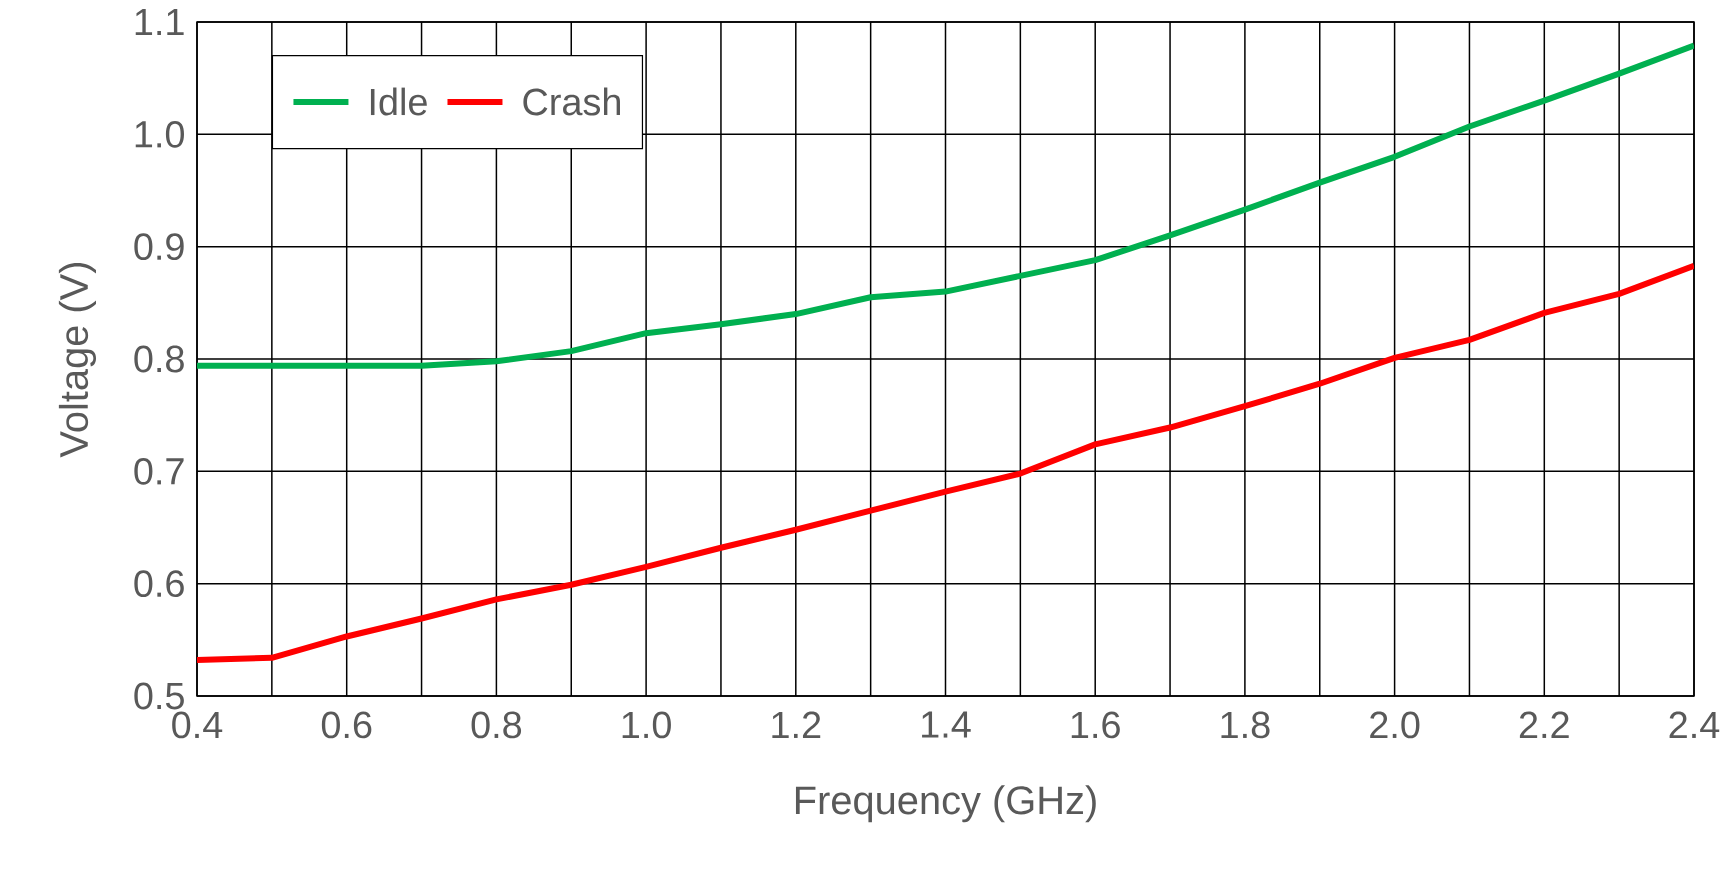 The image size is (1729, 876). I want to click on y-axis-title: Voltage (V), so click(77, 360).